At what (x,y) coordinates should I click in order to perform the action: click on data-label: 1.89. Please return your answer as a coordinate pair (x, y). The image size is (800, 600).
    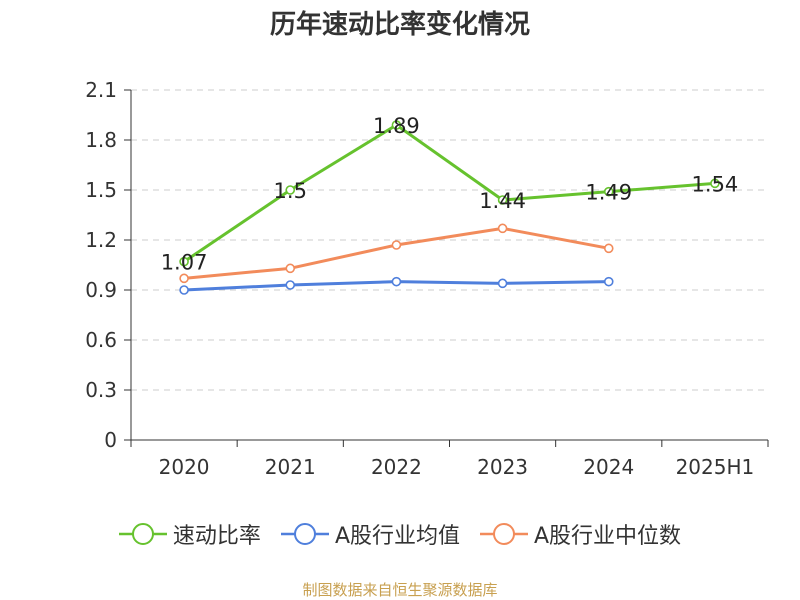
    Looking at the image, I should click on (396, 126).